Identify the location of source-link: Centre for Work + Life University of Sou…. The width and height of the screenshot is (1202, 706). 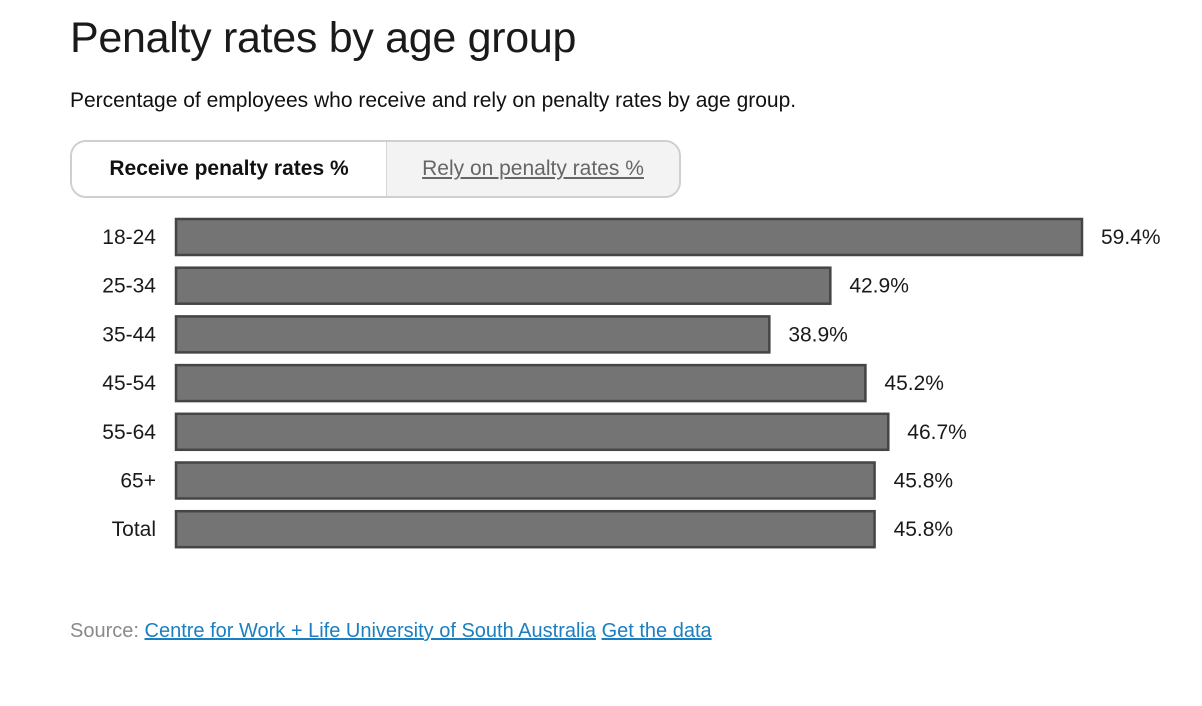
(370, 631).